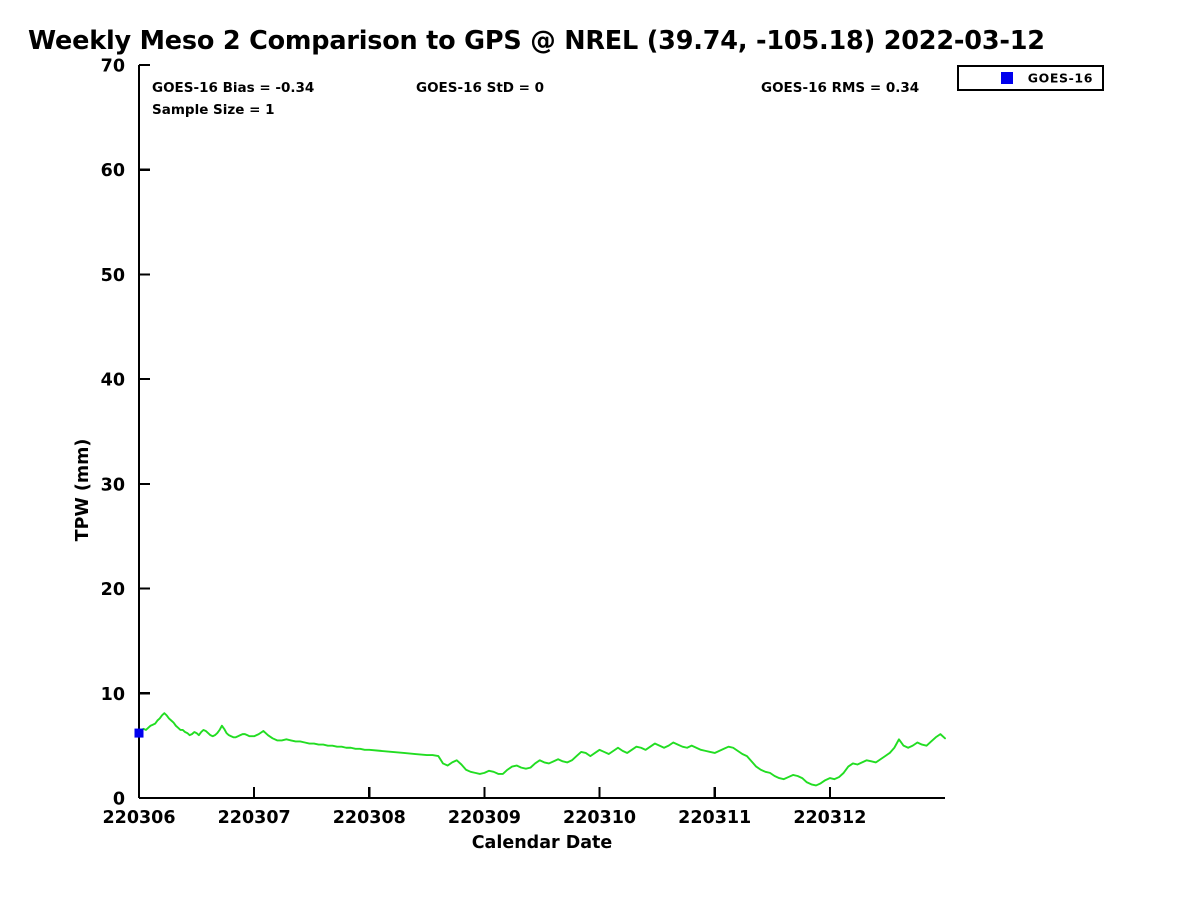 This screenshot has width=1200, height=900. Describe the element at coordinates (369, 818) in the screenshot. I see `x-tick-label: 220308` at that location.